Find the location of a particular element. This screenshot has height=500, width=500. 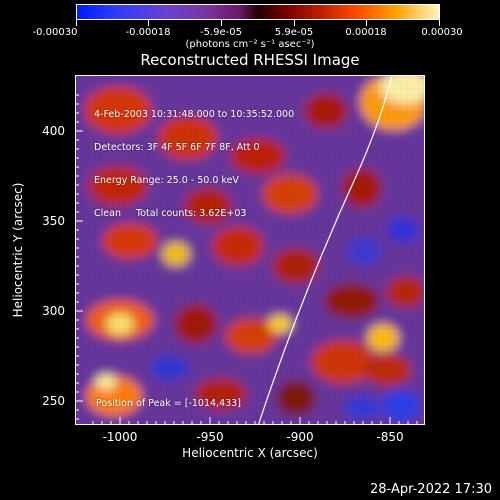

x-tick-label: -1000 is located at coordinates (120, 437).